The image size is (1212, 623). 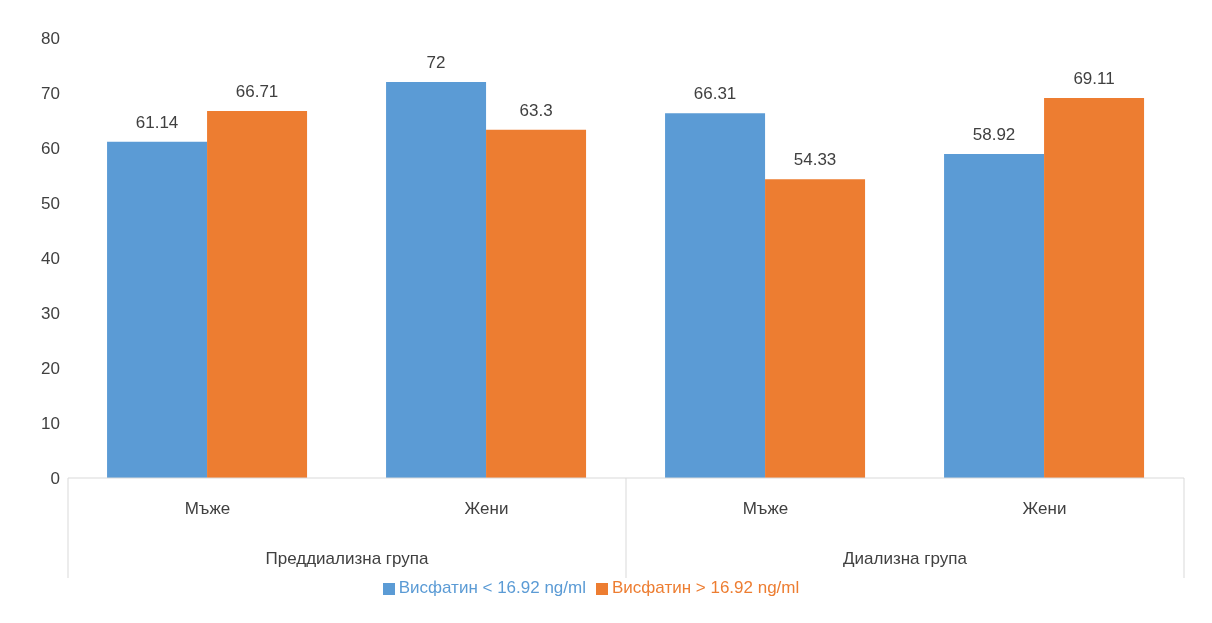 What do you see at coordinates (436, 62) in the screenshot?
I see `data-label: 72` at bounding box center [436, 62].